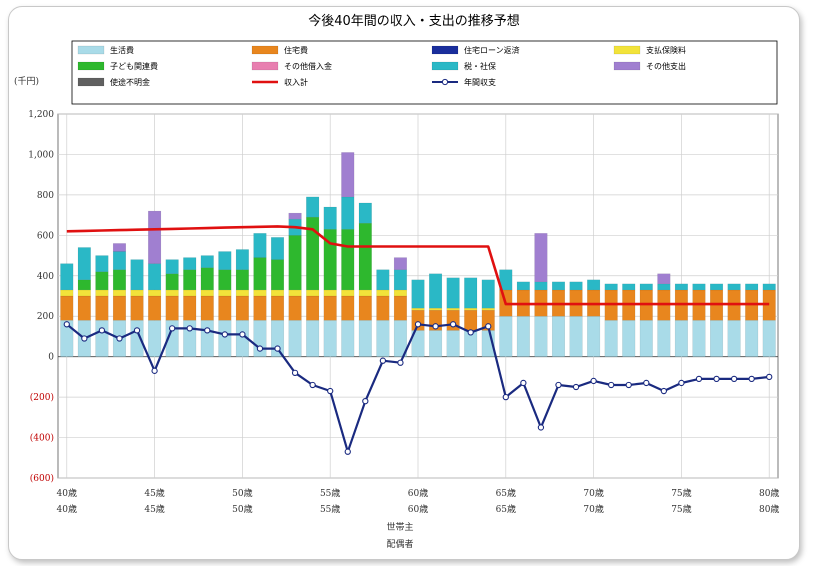 Image resolution: width=837 pixels, height=566 pixels. What do you see at coordinates (492, 50) in the screenshot?
I see `legend-label-stack-2: 住宅ローン返済` at bounding box center [492, 50].